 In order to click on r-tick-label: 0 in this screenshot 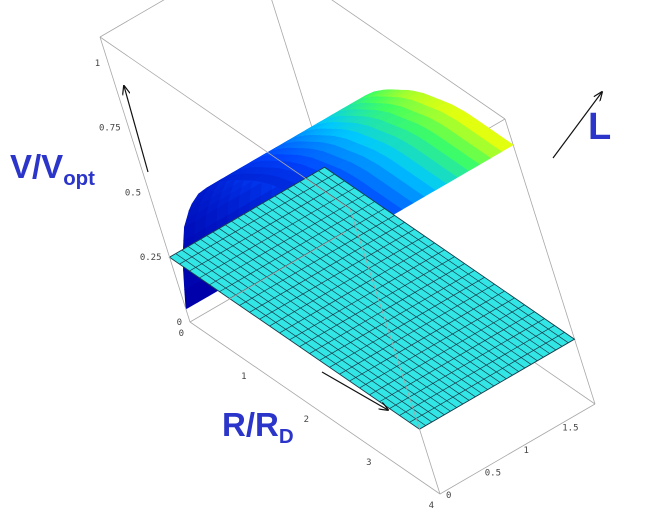, I will do `click(181, 334)`.